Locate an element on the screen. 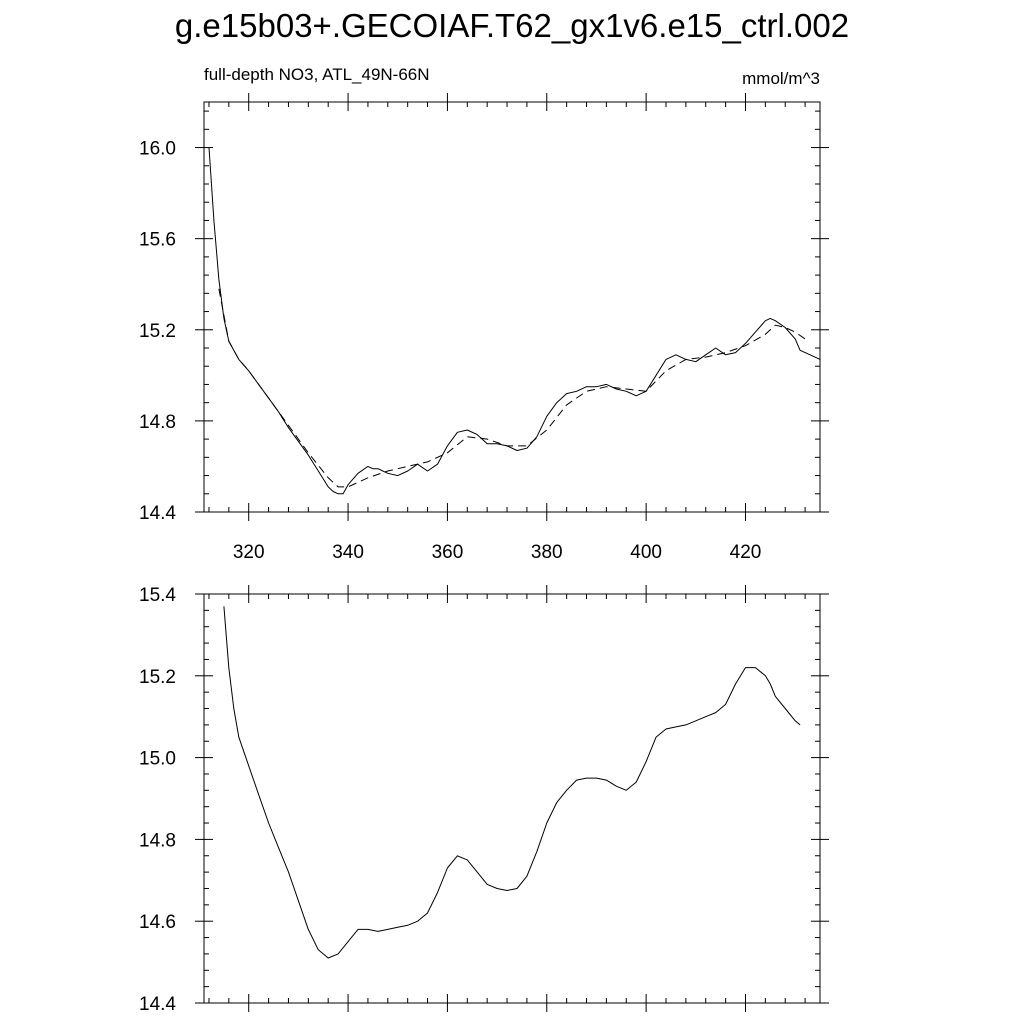 Image resolution: width=1024 pixels, height=1024 pixels. y-tick-label: 15.4 is located at coordinates (157, 595).